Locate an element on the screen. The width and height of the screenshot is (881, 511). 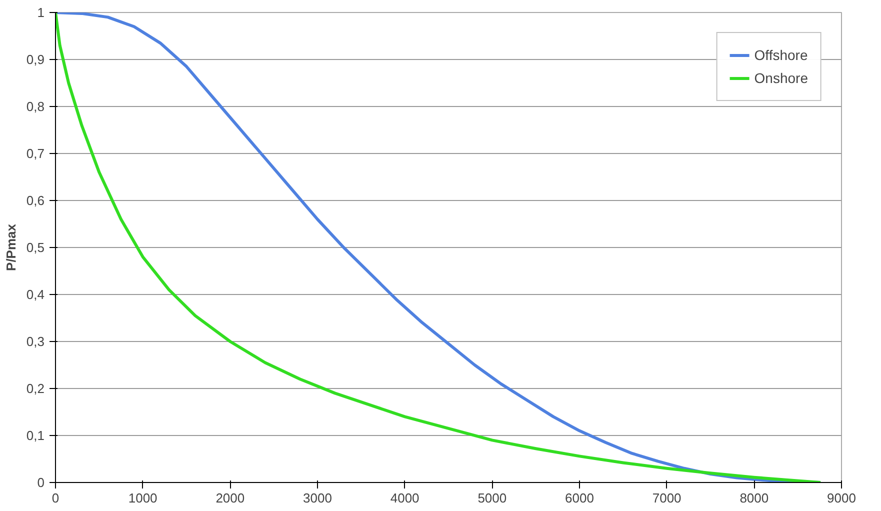
x-tick-label: 0 is located at coordinates (56, 498).